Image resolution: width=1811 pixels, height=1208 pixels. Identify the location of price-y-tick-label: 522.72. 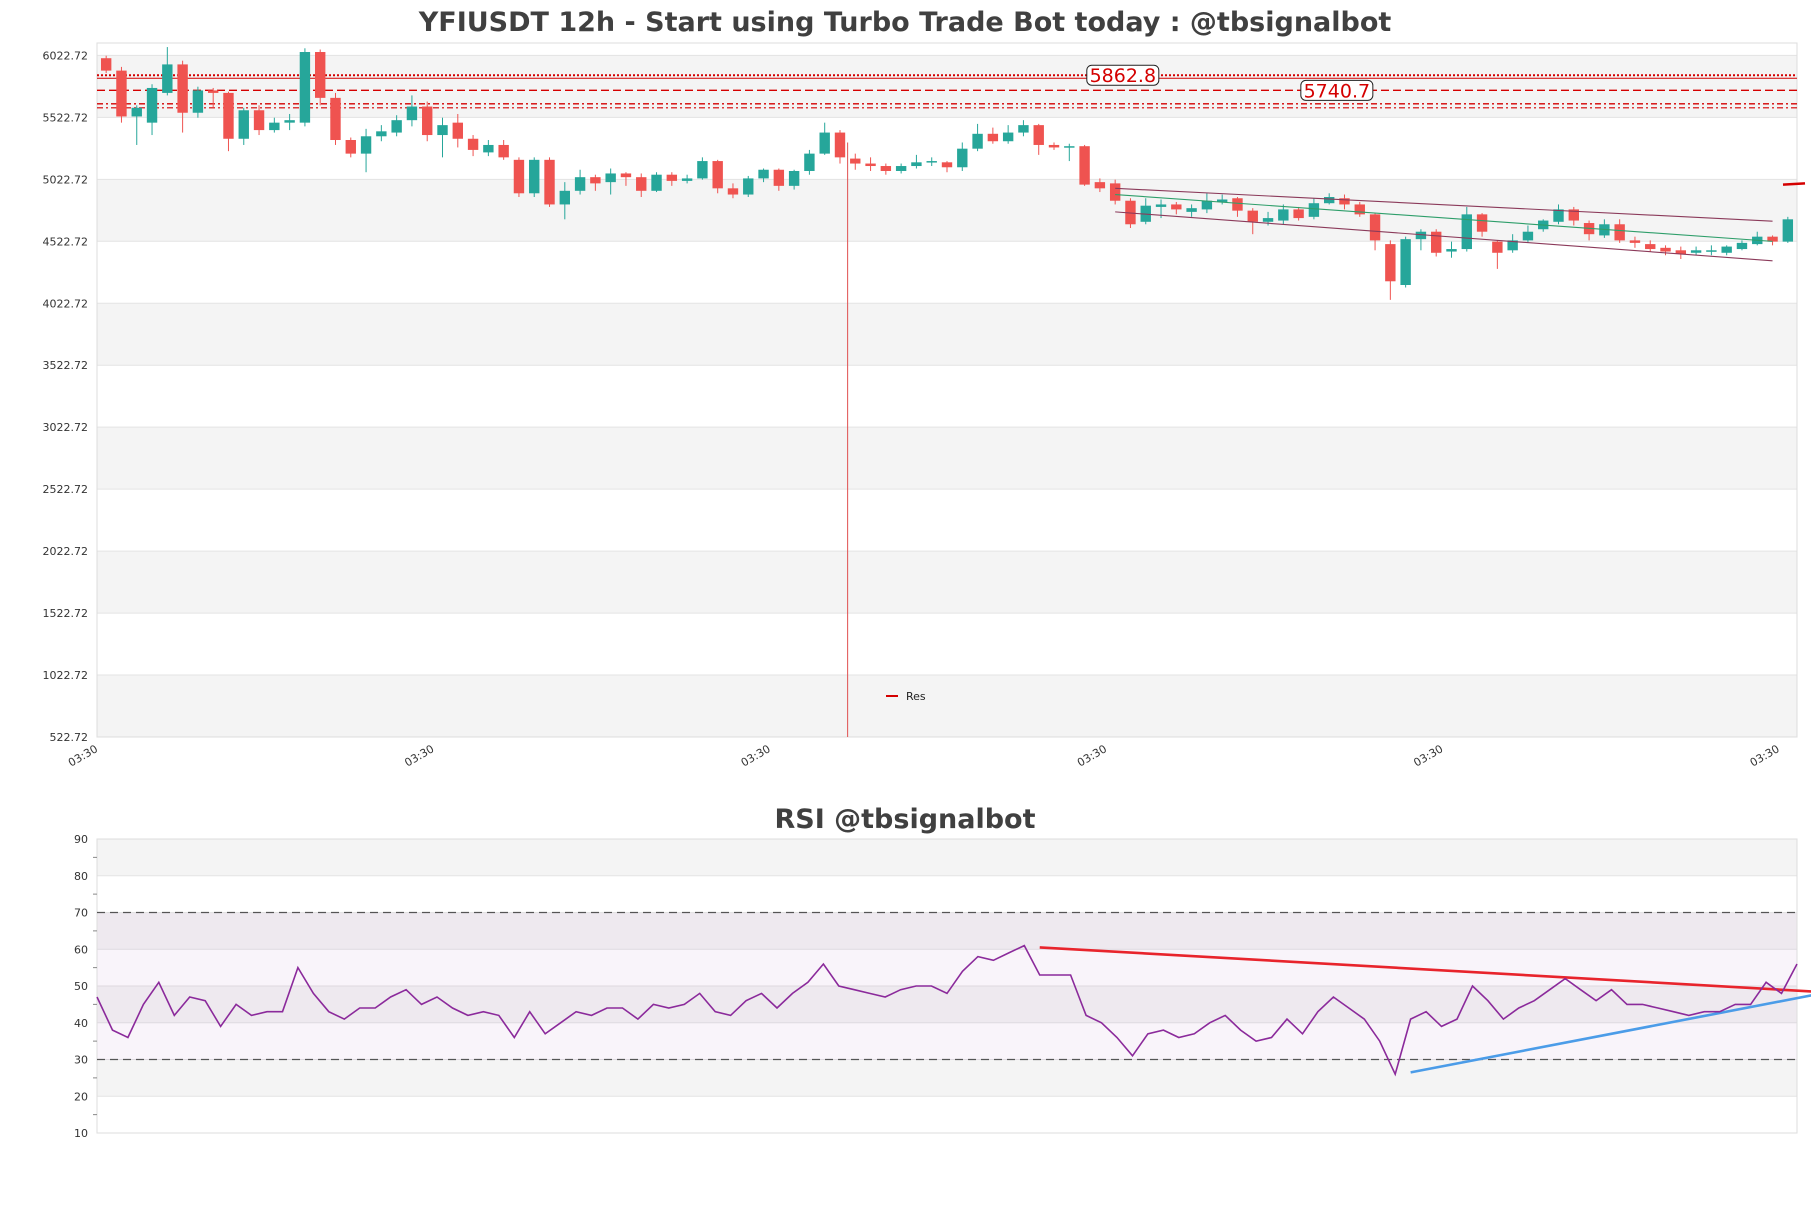
(69, 737).